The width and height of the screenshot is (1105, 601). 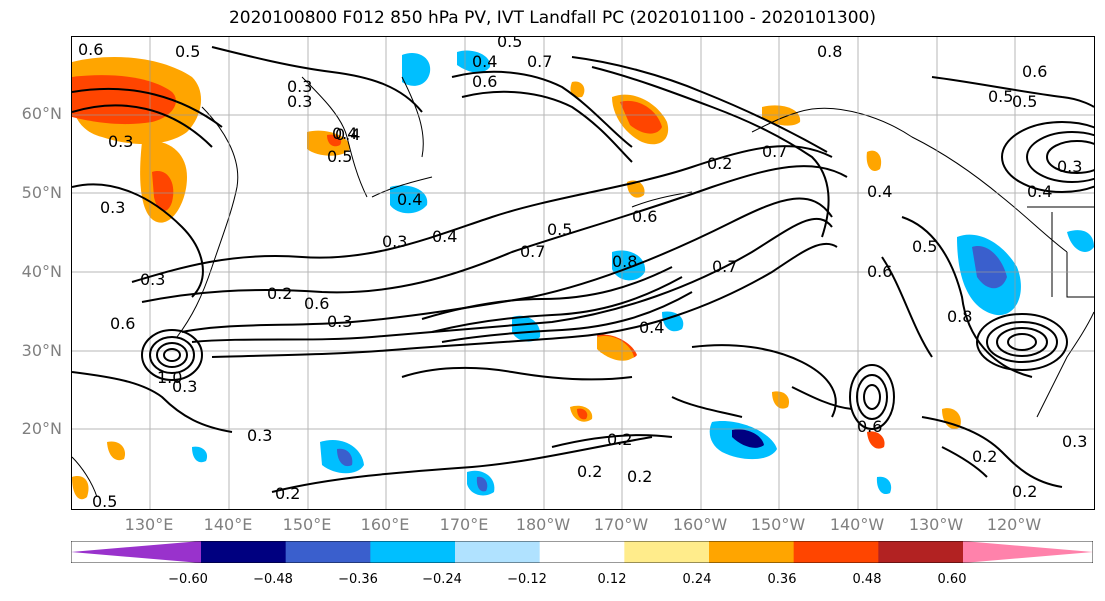 What do you see at coordinates (857, 524) in the screenshot?
I see `lon-label: 140°W` at bounding box center [857, 524].